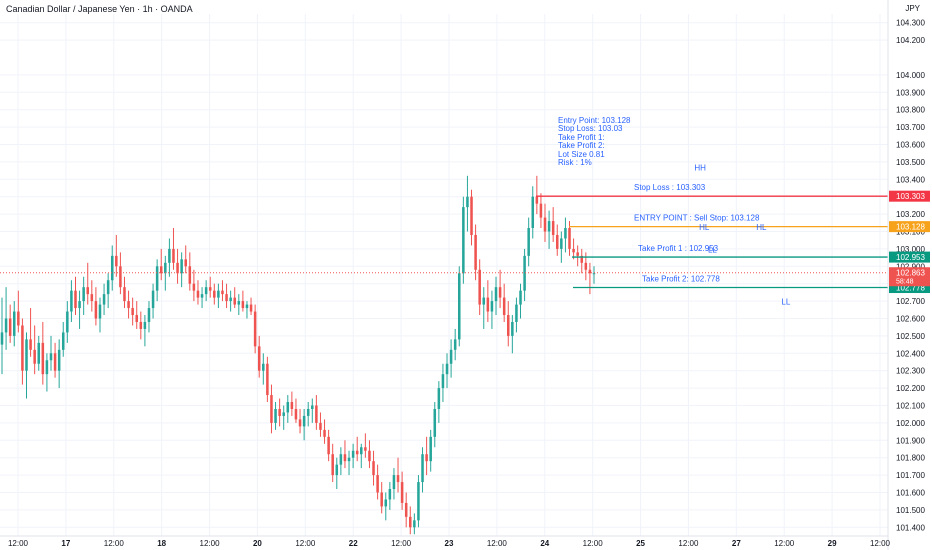 The width and height of the screenshot is (932, 550). I want to click on price-tick-label: 103.700, so click(910, 127).